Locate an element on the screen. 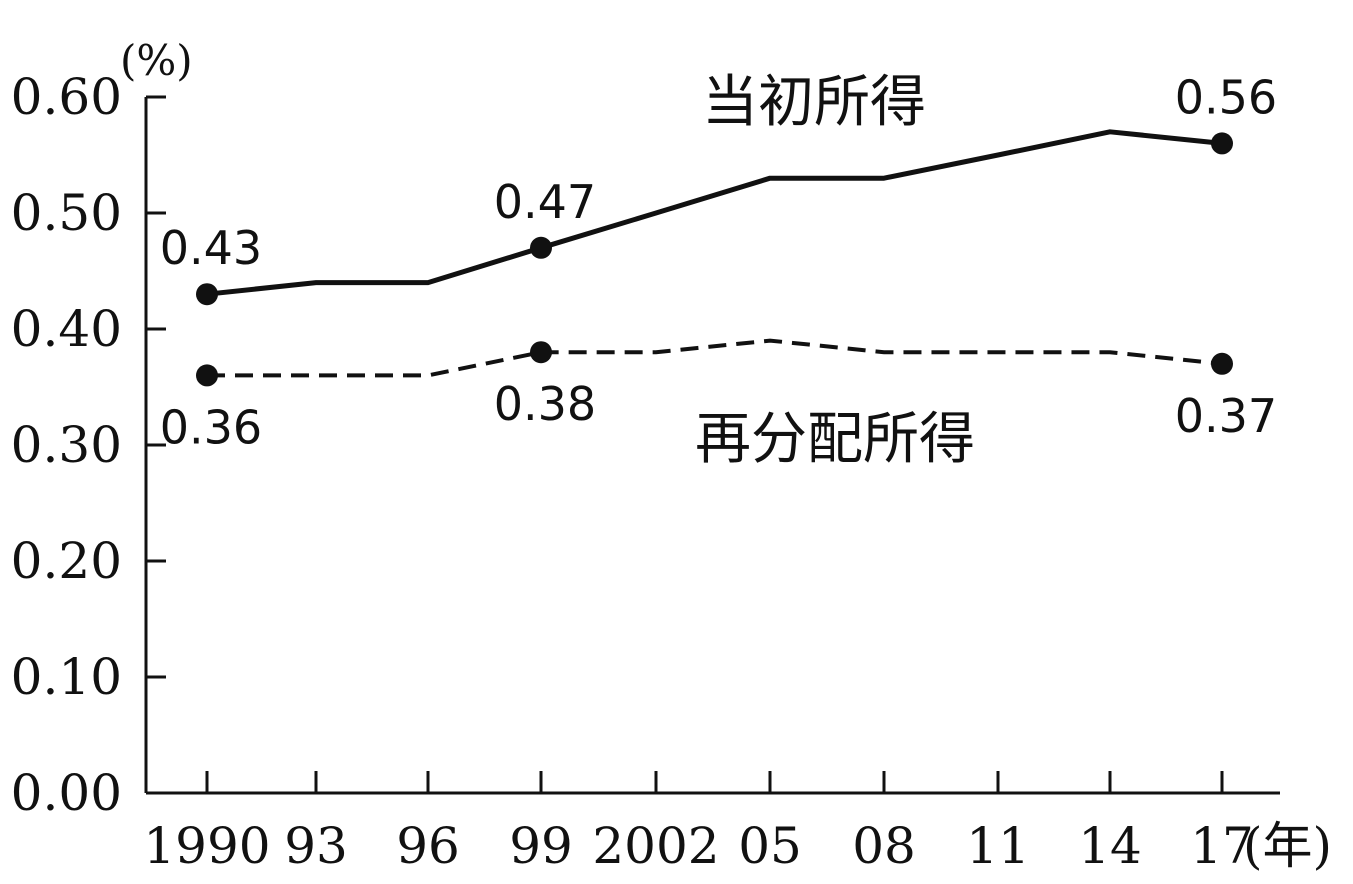 Image resolution: width=1353 pixels, height=884 pixels. y-tick-label: 0.40 is located at coordinates (66, 329).